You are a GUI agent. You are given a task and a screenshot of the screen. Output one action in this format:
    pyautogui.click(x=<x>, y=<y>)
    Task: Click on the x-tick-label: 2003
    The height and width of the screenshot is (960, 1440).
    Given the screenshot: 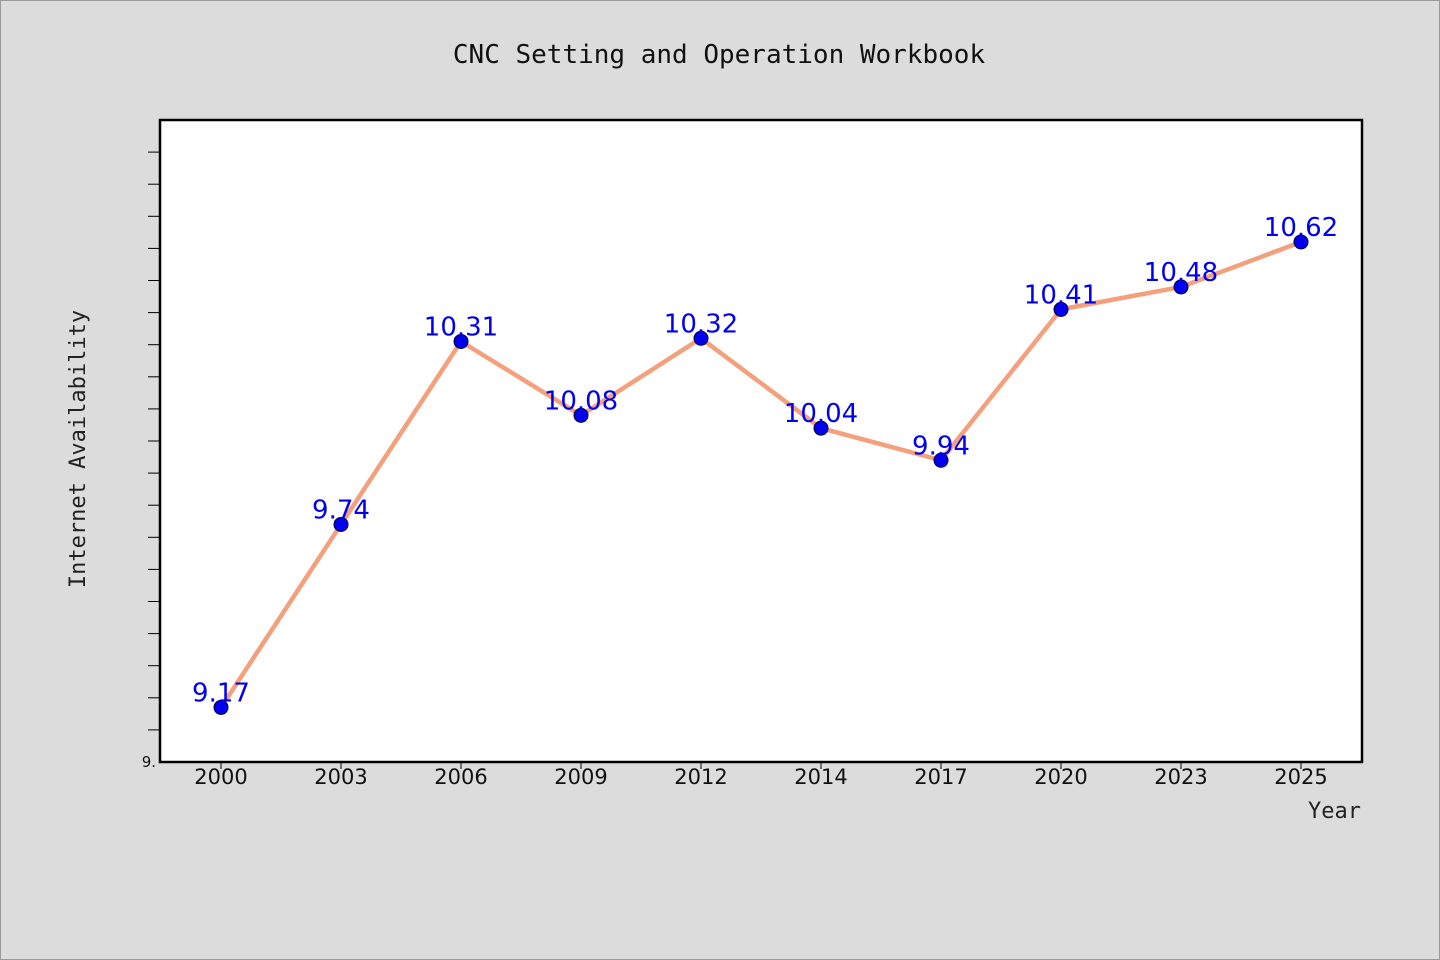 What is the action you would take?
    pyautogui.click(x=340, y=777)
    